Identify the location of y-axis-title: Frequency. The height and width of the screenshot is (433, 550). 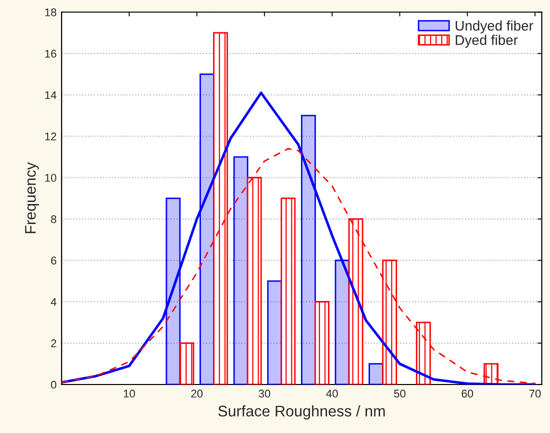
(32, 198).